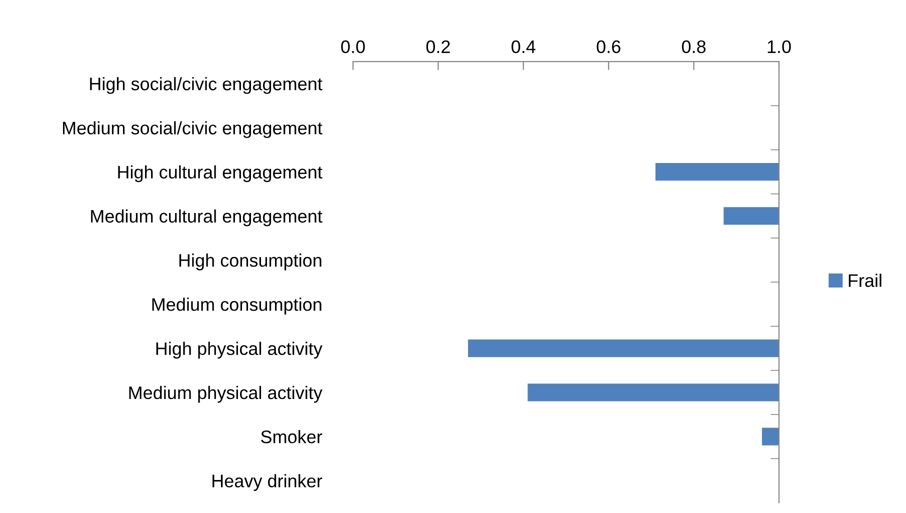 The image size is (906, 513). Describe the element at coordinates (220, 173) in the screenshot. I see `y-tick-label: High cultural engagement` at that location.